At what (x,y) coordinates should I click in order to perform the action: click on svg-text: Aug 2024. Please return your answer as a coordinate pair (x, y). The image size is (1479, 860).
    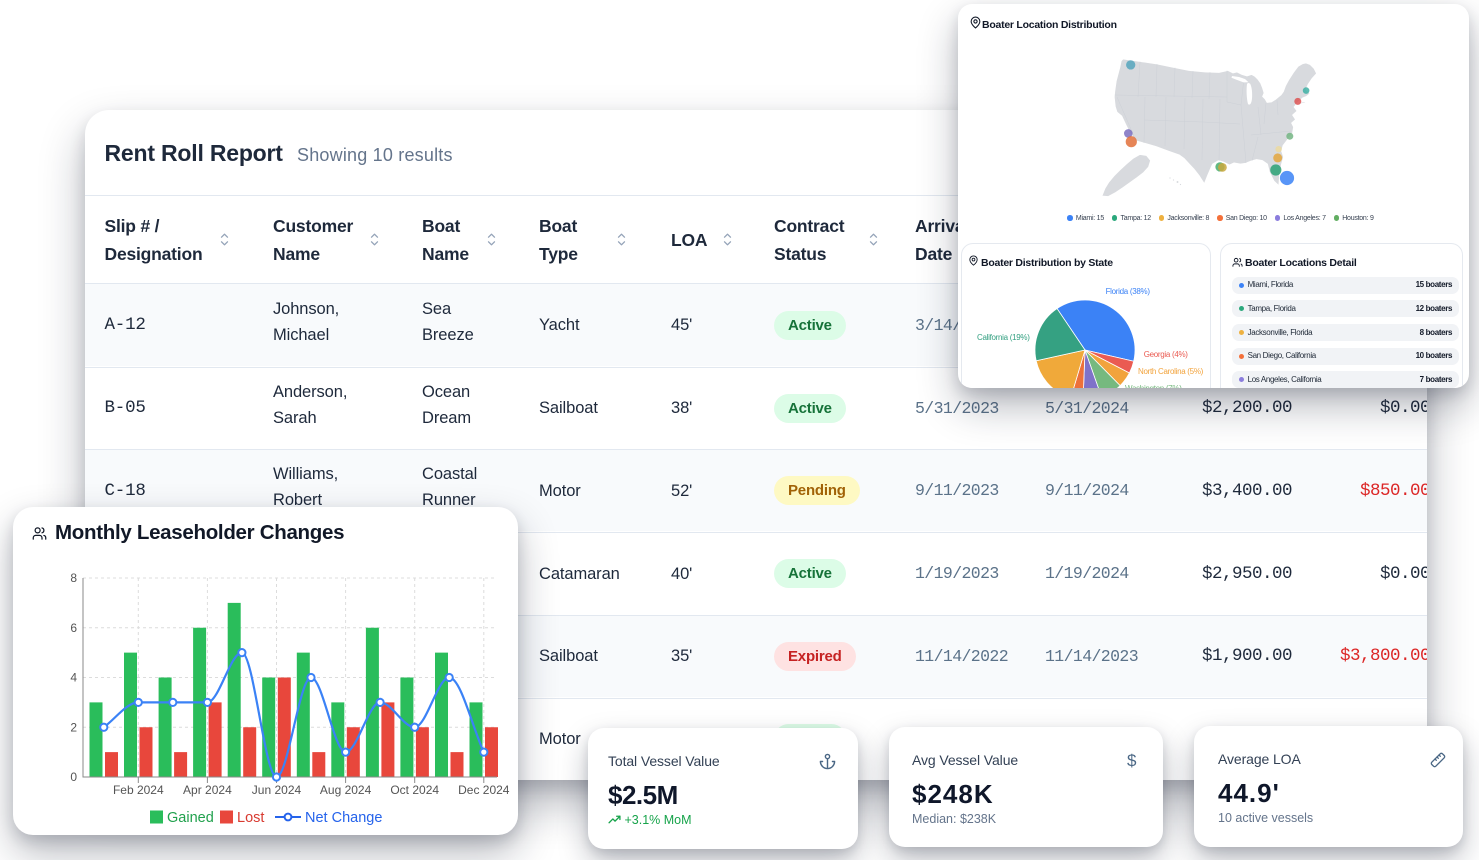
    Looking at the image, I should click on (346, 790).